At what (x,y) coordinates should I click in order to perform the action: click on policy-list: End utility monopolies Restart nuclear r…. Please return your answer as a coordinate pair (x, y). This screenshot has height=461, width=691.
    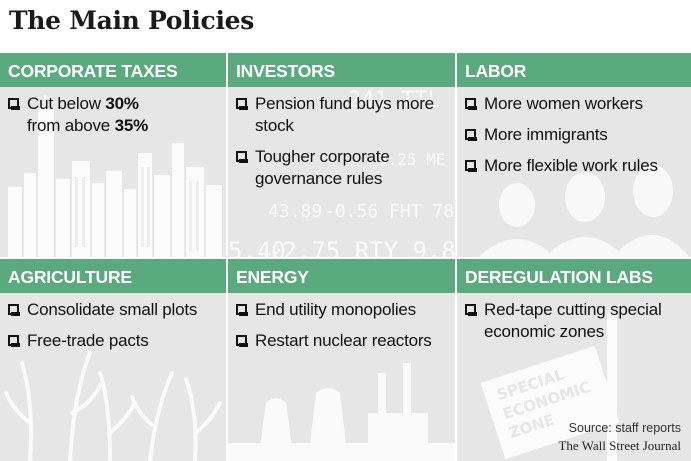
    Looking at the image, I should click on (341, 322).